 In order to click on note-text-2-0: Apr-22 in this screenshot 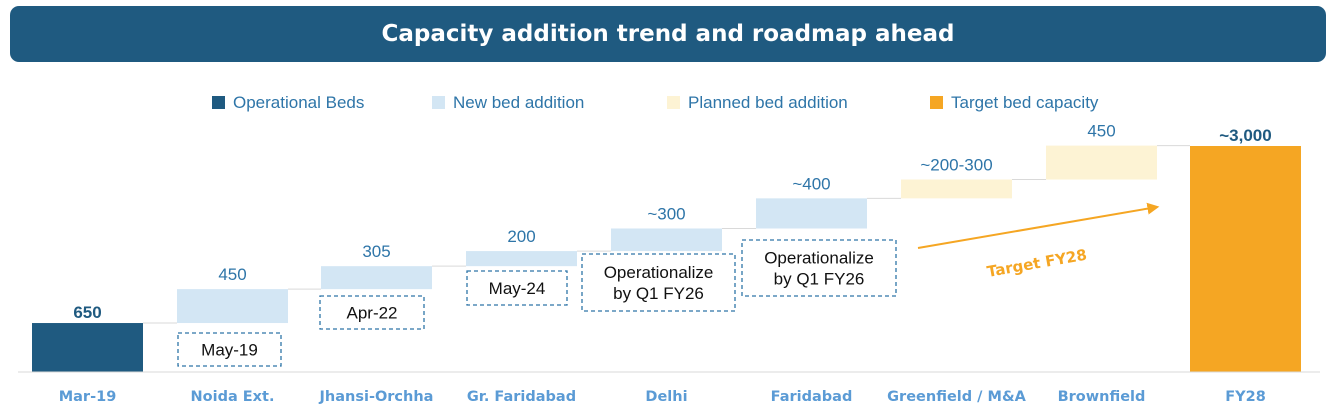, I will do `click(371, 313)`.